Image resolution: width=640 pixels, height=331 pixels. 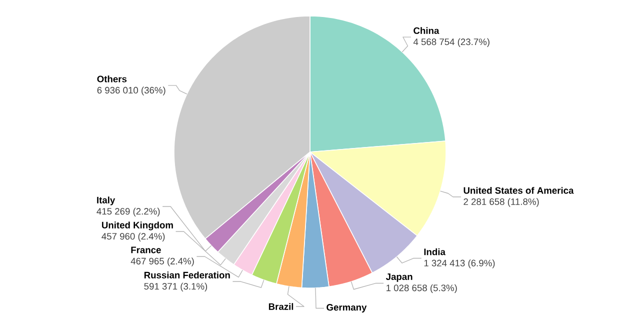 I want to click on data-label: 415 269 (2.2%), so click(x=128, y=212).